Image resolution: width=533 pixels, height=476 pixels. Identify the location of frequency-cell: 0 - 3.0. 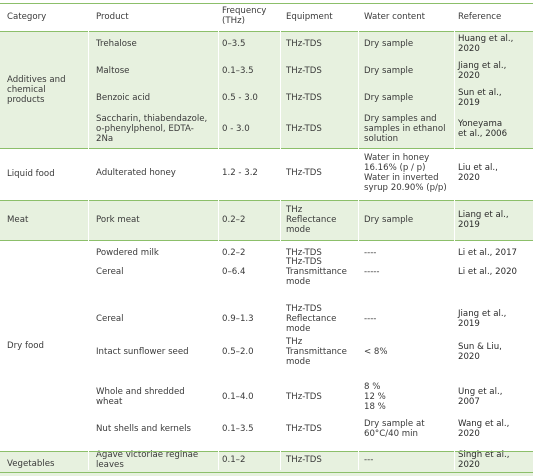
(236, 129).